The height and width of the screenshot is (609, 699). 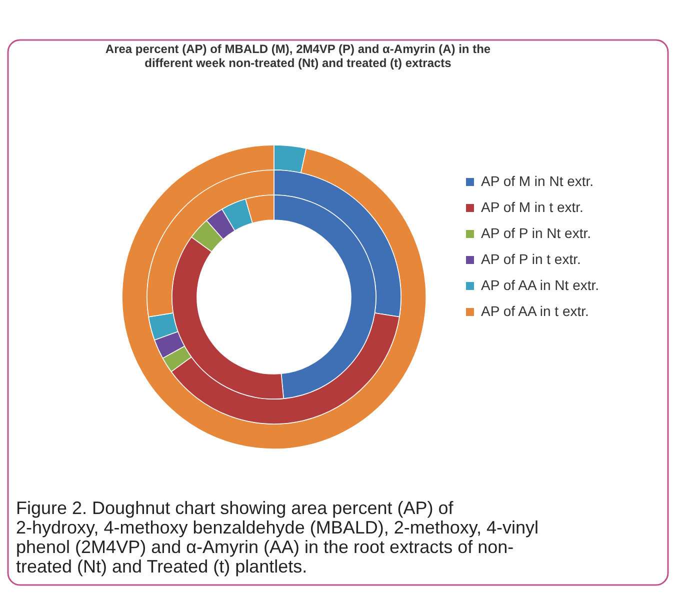 What do you see at coordinates (277, 537) in the screenshot?
I see `caption: Figure 2. Doughnut chart showing area percent (AP) of 2-hydroxy, 4-methoxy benzaldehyde (MBALD), 2-methoxy, 4-vinyl phenol (2M4VP) and α-Amyrin (AA) in the root extracts of non-treated (Nt) and Treated (t) plantlets.` at bounding box center [277, 537].